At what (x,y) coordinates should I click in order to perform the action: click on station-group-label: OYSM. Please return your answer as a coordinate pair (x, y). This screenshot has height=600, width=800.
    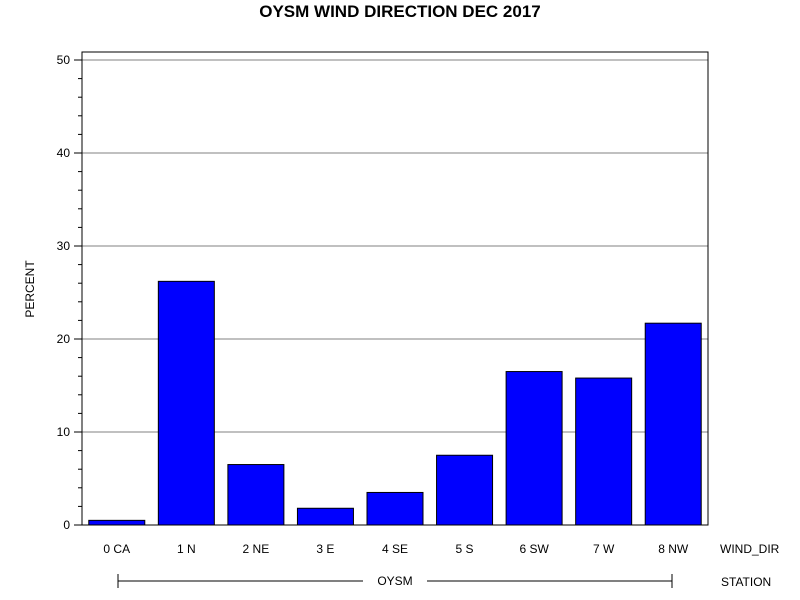
    Looking at the image, I should click on (394, 581).